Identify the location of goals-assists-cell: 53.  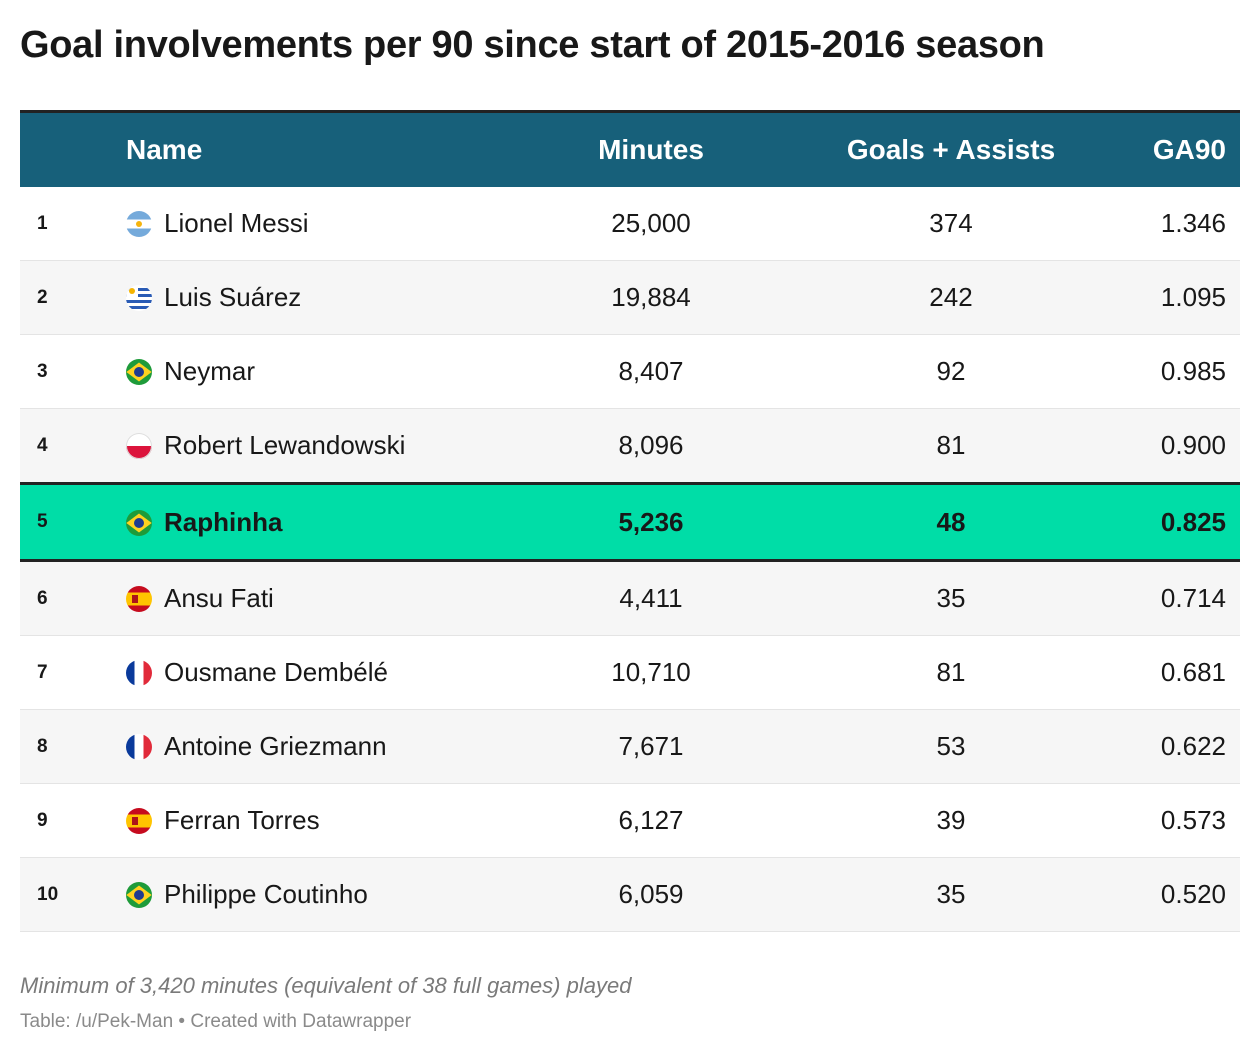
(951, 746).